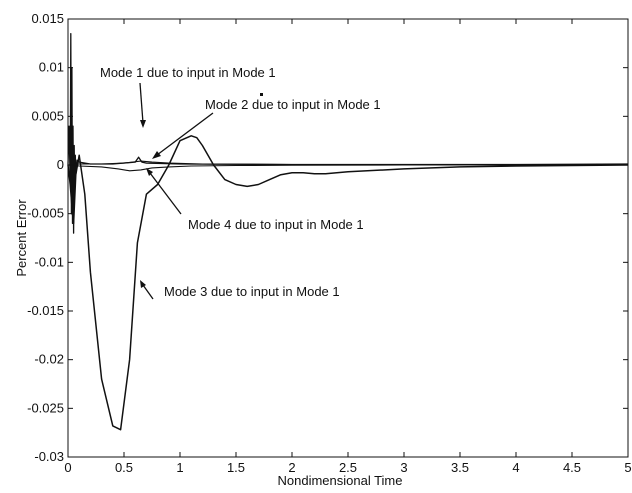 This screenshot has width=632, height=493. I want to click on series-mode-4-line, so click(347, 168).